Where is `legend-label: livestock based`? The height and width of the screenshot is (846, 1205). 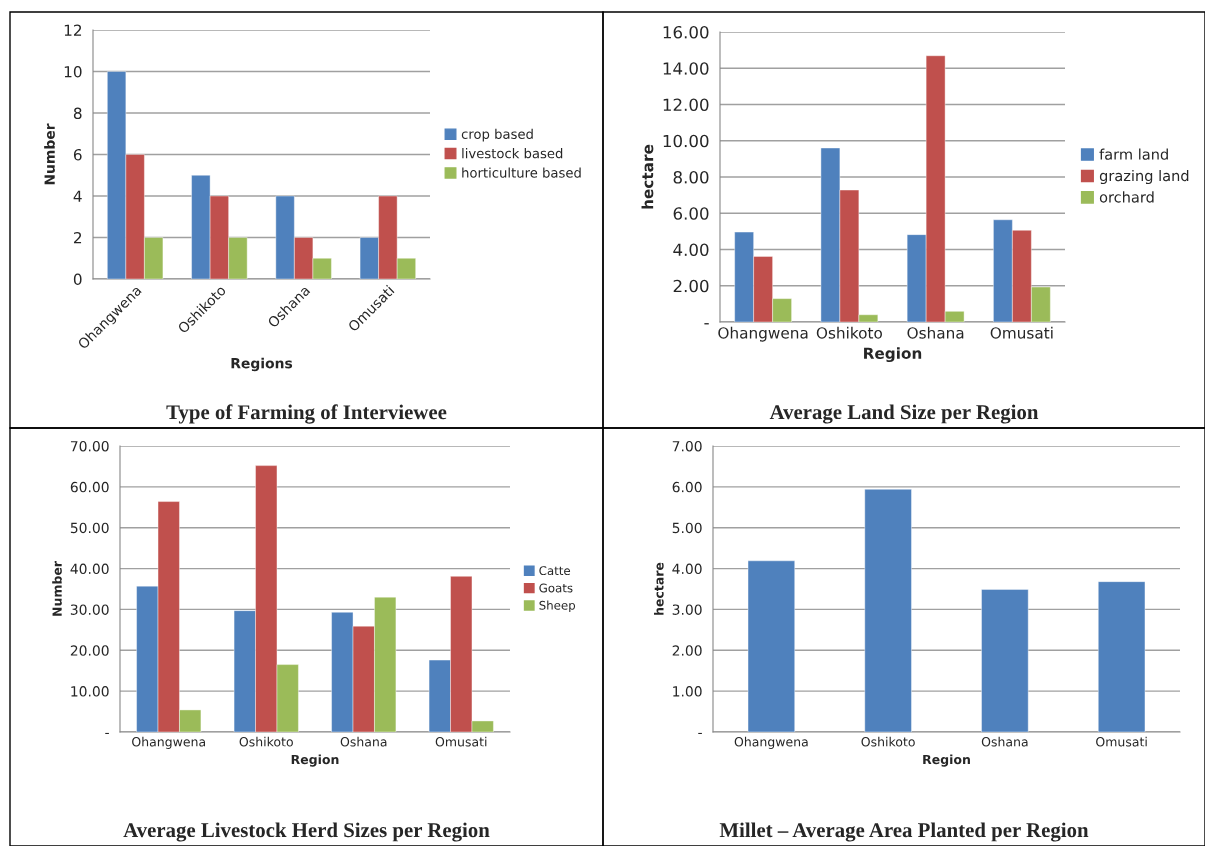
legend-label: livestock based is located at coordinates (512, 153).